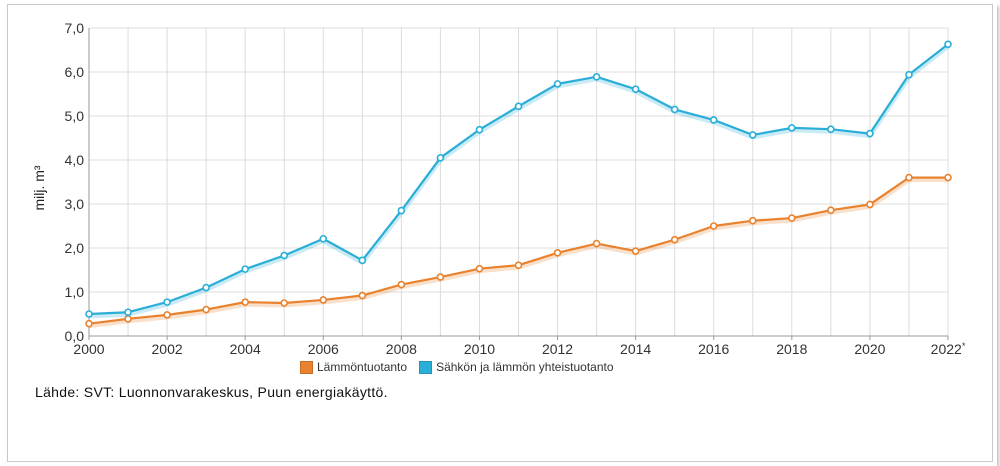  Describe the element at coordinates (75, 116) in the screenshot. I see `y-tick-label: 5,0` at that location.